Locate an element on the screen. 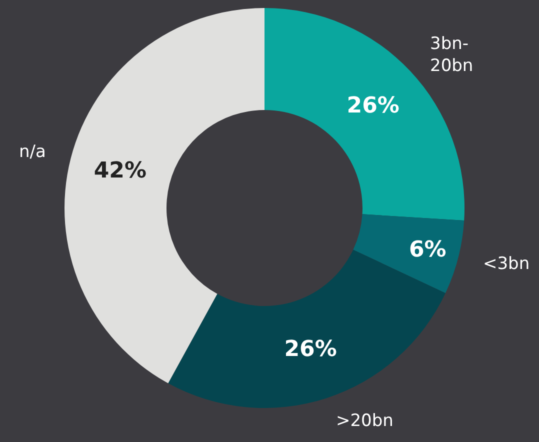 The image size is (539, 442). slice-label: 3bn- 20bn is located at coordinates (452, 55).